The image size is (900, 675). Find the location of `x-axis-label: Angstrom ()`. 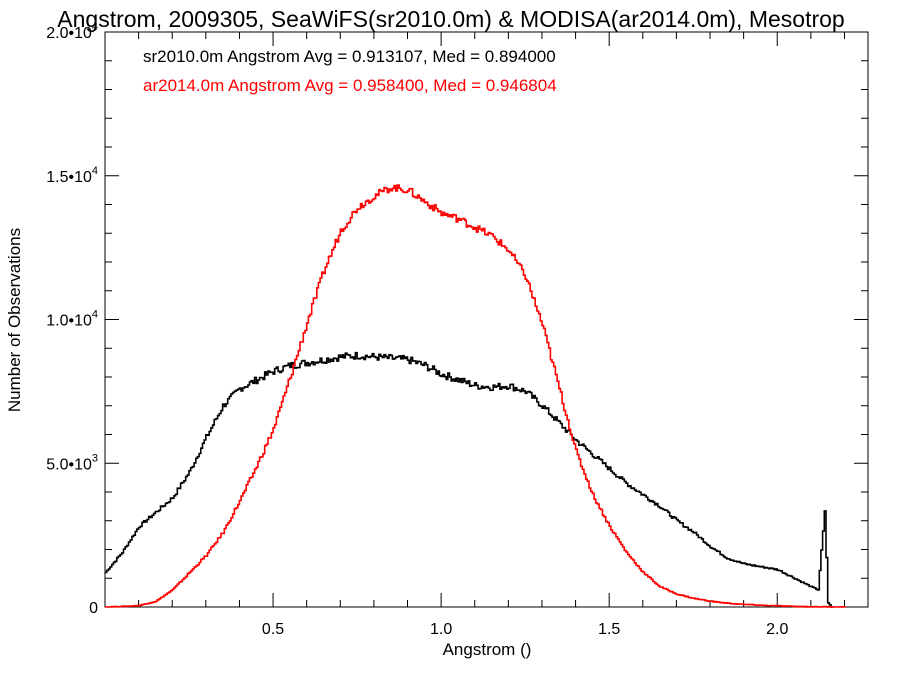

x-axis-label: Angstrom () is located at coordinates (487, 649).